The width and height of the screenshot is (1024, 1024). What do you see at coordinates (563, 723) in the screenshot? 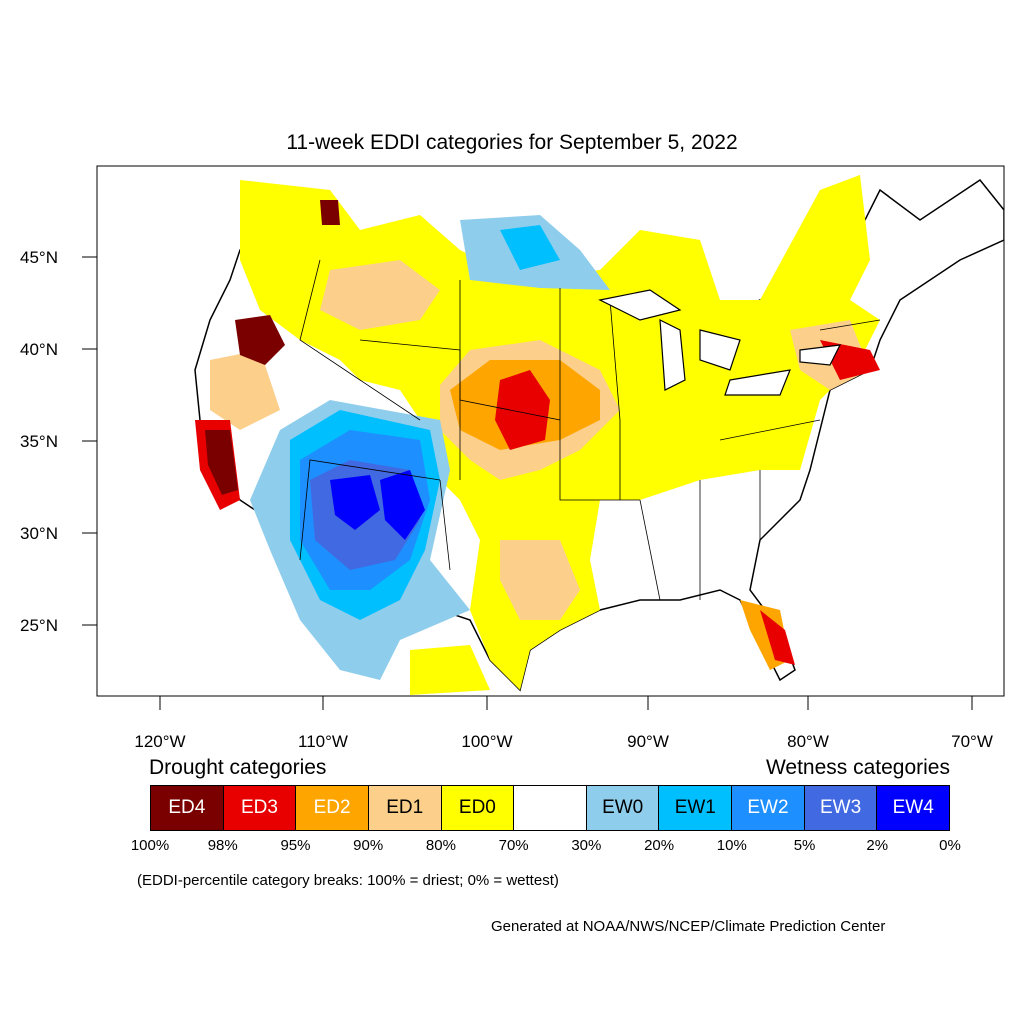
I see `longitude-axis: 120°W 110°W 100°W 90°W 80°W 70°W` at bounding box center [563, 723].